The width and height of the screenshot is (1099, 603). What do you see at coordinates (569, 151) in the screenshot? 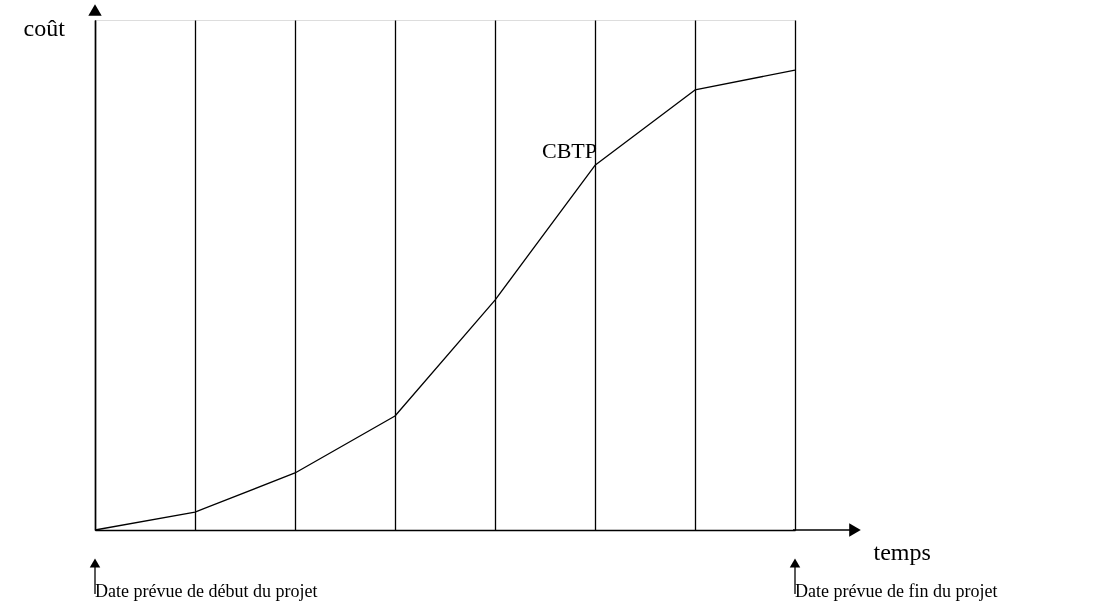
I see `series-label: CBTP` at bounding box center [569, 151].